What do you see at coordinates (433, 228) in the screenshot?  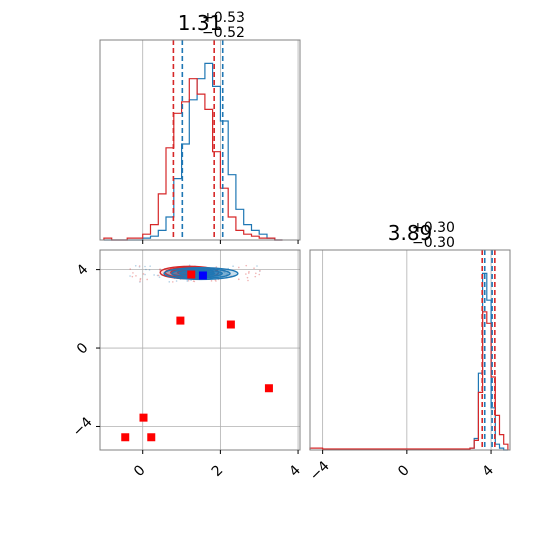 I see `title-param-2-plus: +0.30` at bounding box center [433, 228].